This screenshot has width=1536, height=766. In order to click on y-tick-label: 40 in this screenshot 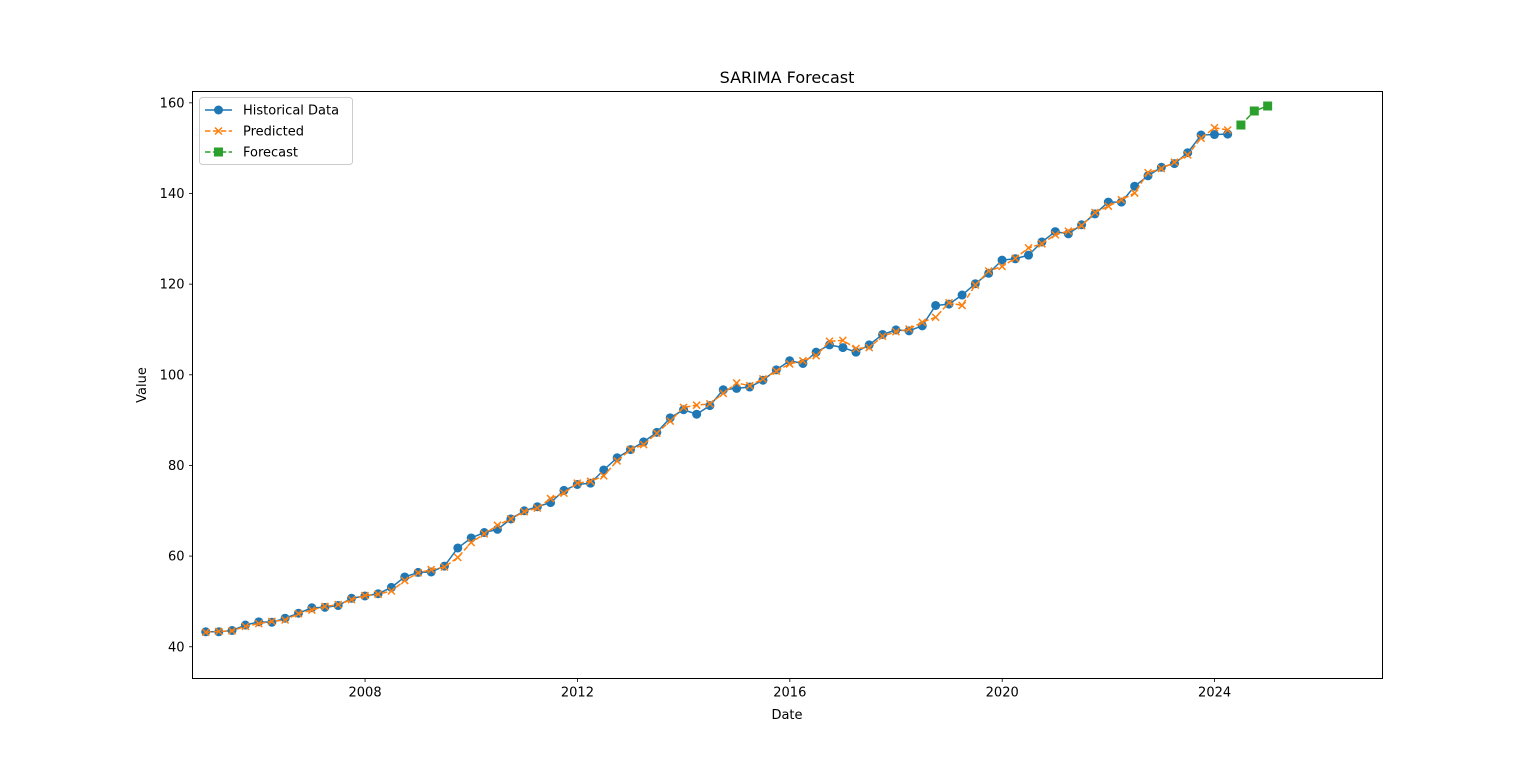, I will do `click(176, 647)`.